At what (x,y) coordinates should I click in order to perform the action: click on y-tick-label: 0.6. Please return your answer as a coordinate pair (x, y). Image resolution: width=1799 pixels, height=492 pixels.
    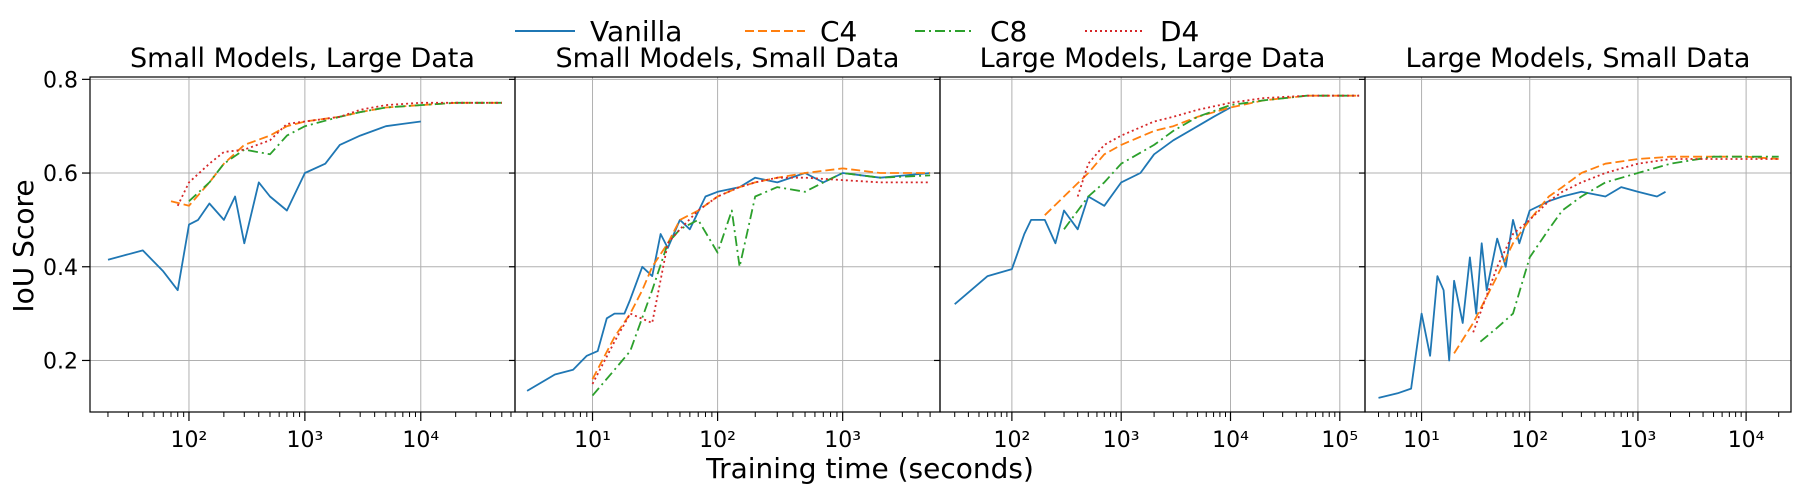
    Looking at the image, I should click on (60, 174).